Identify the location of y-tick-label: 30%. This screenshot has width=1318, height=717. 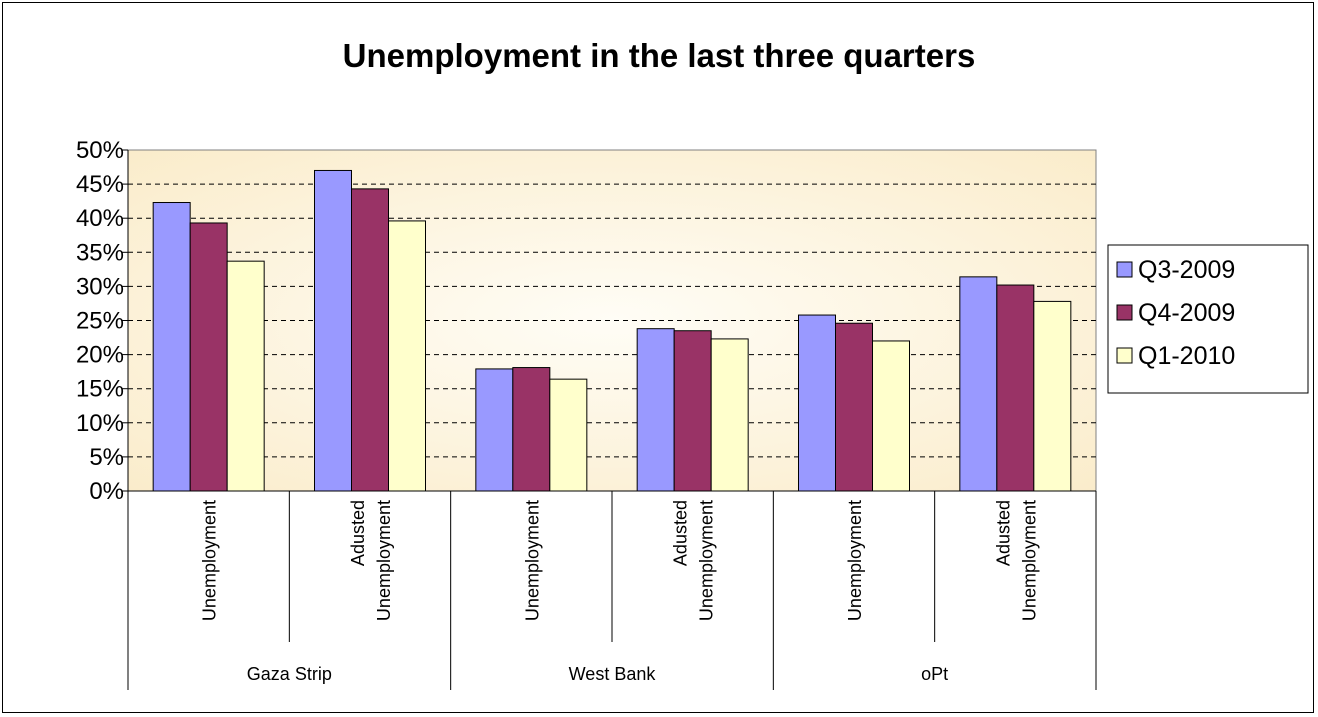
(100, 286).